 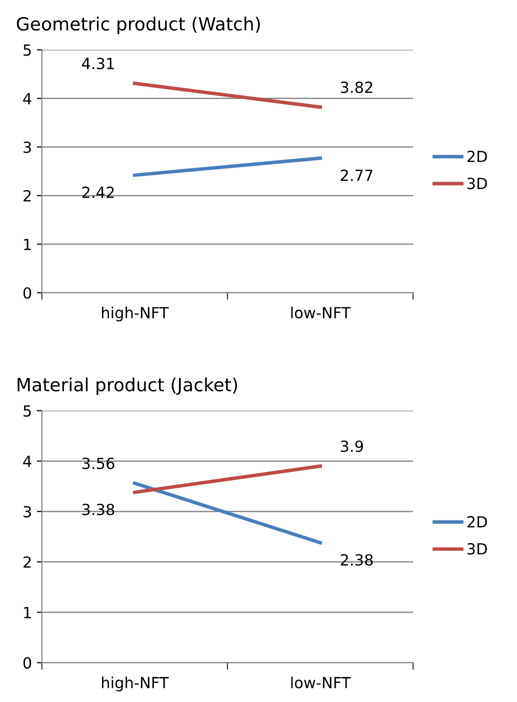 I want to click on data-label: 3.56, so click(x=98, y=464).